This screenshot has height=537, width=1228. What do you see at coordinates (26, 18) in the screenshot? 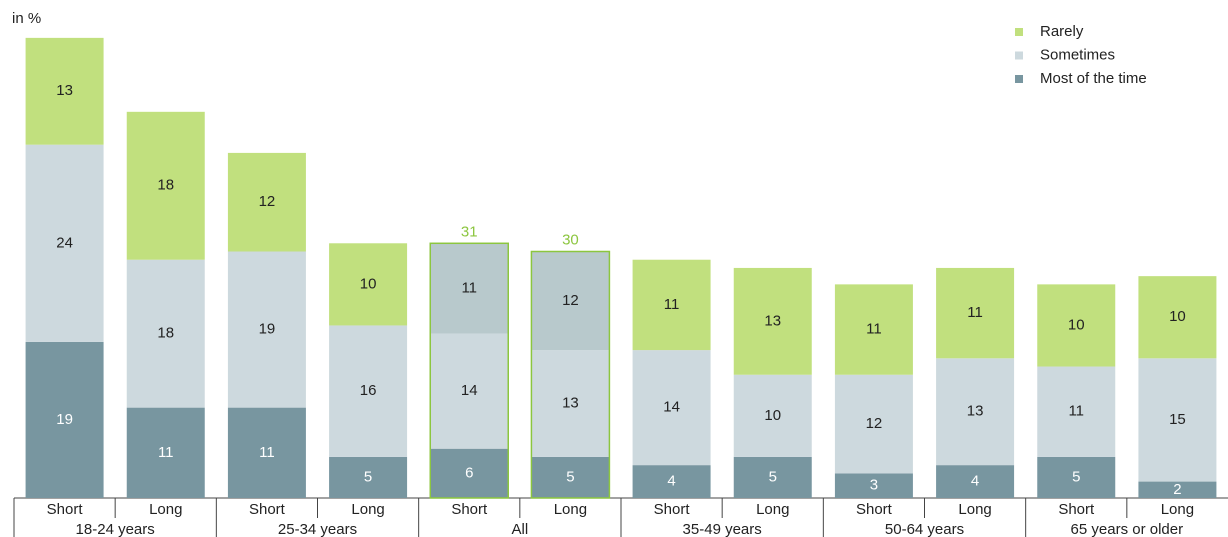
I see `y-axis-label: in %` at bounding box center [26, 18].